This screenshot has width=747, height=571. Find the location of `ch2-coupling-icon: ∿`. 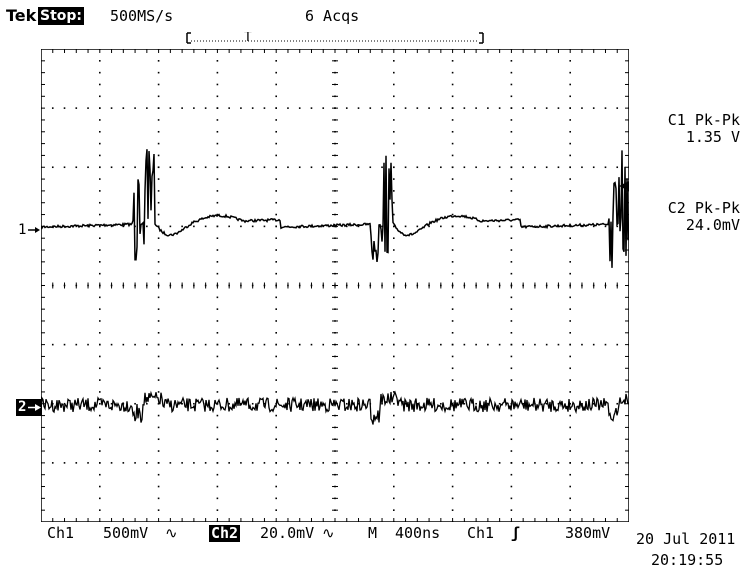

ch2-coupling-icon: ∿ is located at coordinates (328, 533).